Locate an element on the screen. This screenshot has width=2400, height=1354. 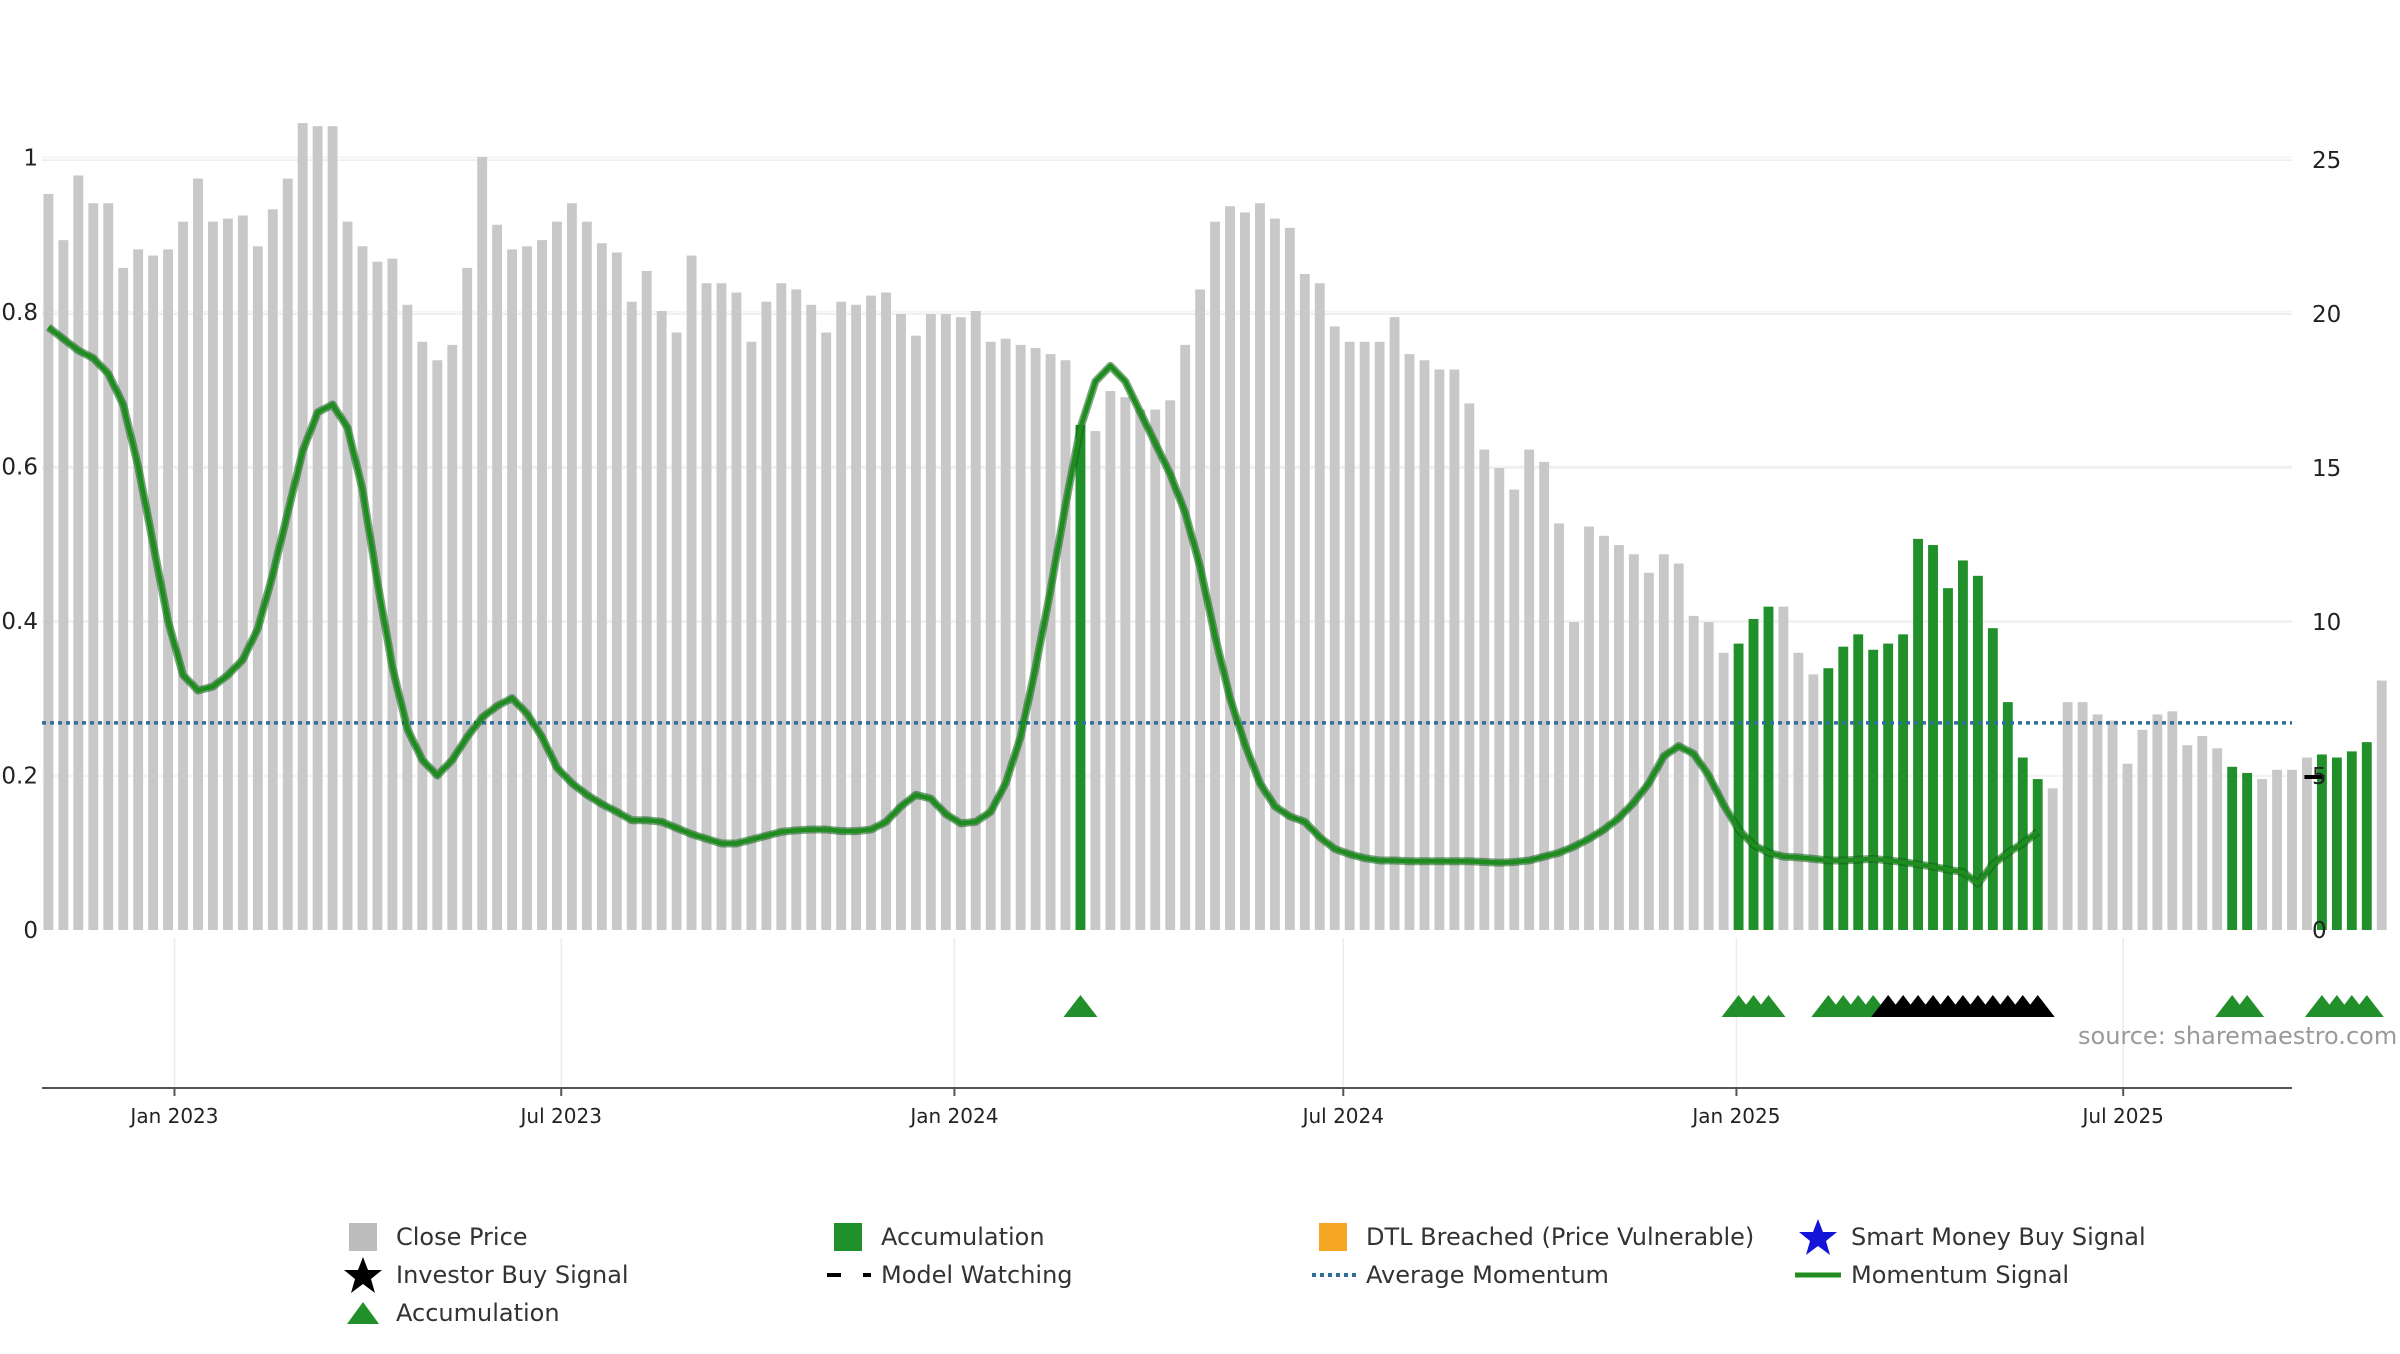
right-axis-tick-label: 0 is located at coordinates (2319, 931).